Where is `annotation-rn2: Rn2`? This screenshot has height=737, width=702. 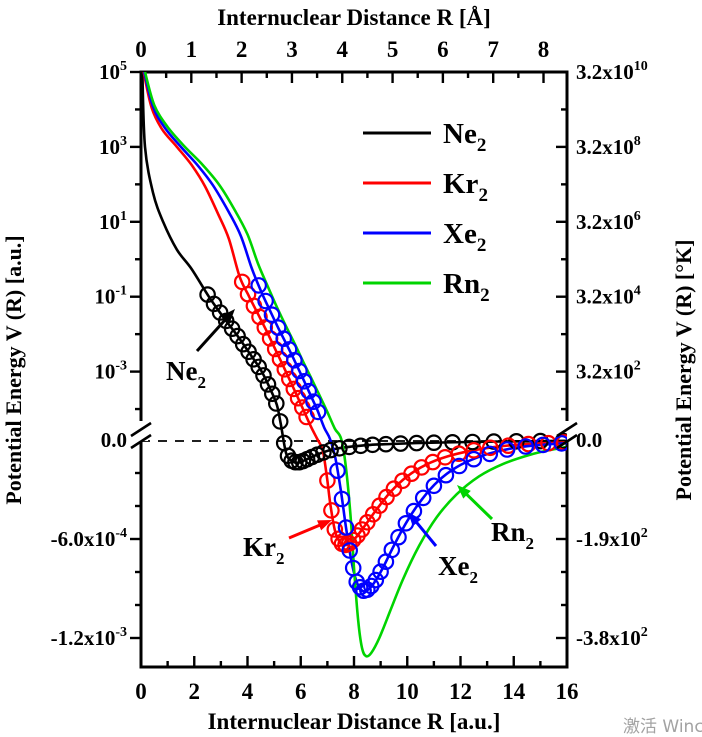
annotation-rn2: Rn2 is located at coordinates (495, 519).